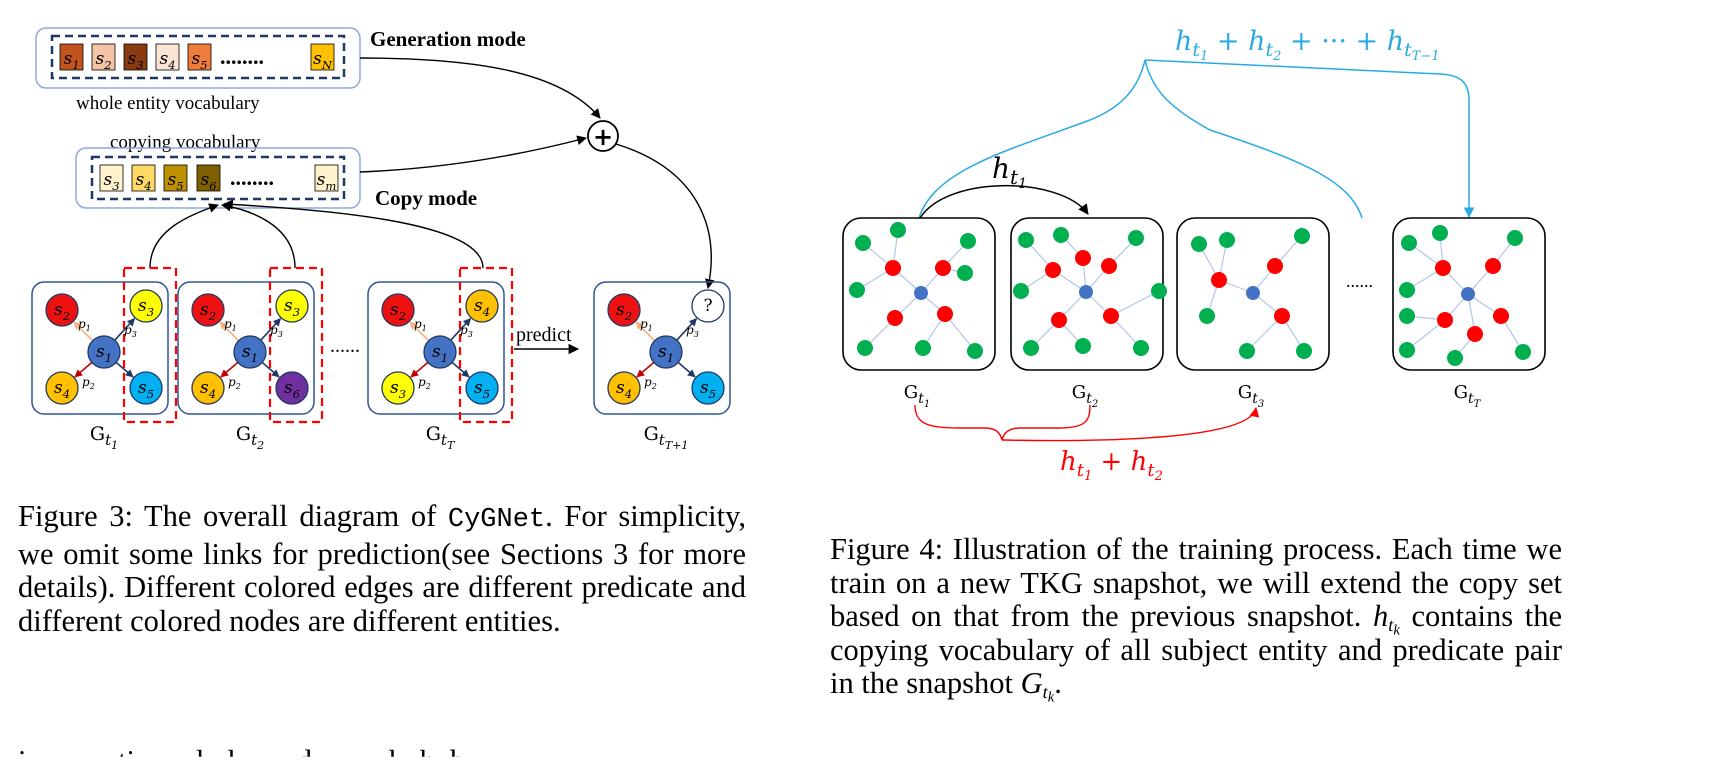  What do you see at coordinates (199, 60) in the screenshot?
I see `vocab-token-label: s5` at bounding box center [199, 60].